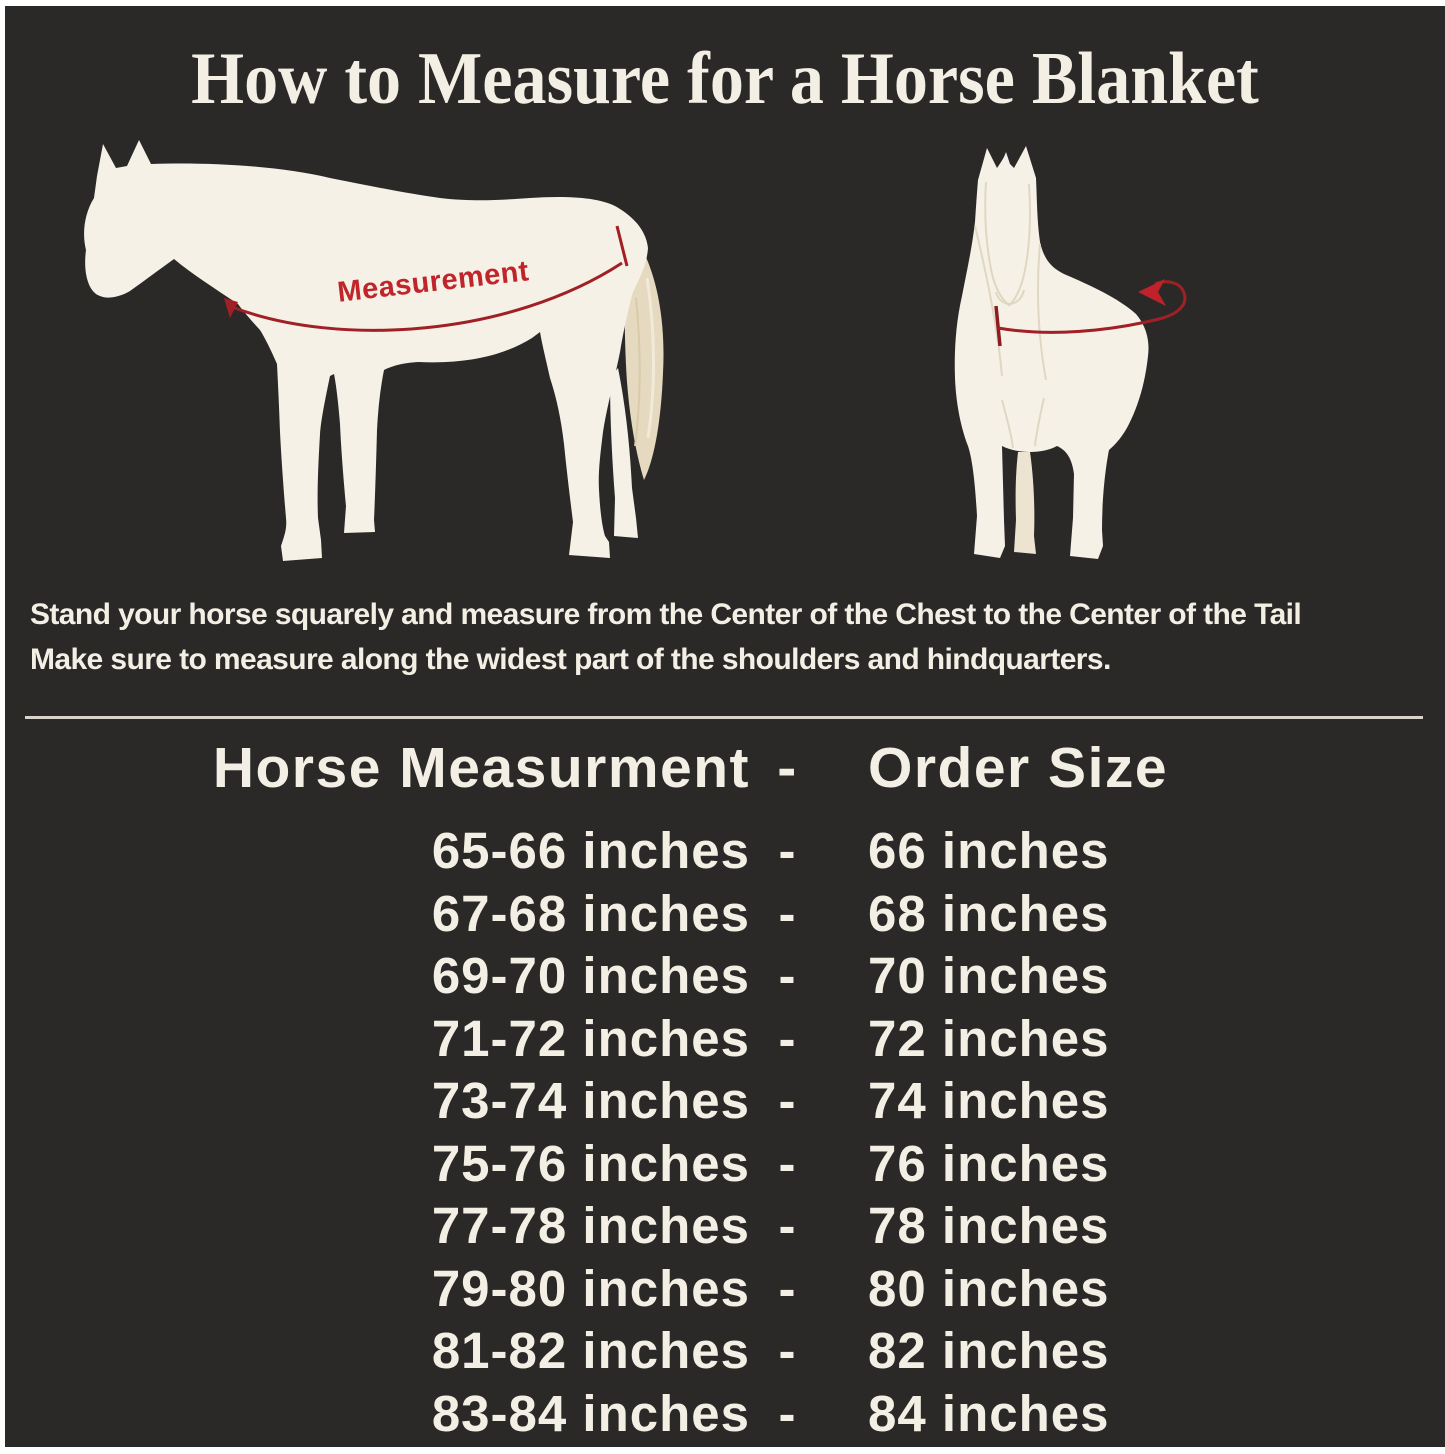 This screenshot has width=1445, height=1454. What do you see at coordinates (231, 308) in the screenshot?
I see `measurement-start-marker` at bounding box center [231, 308].